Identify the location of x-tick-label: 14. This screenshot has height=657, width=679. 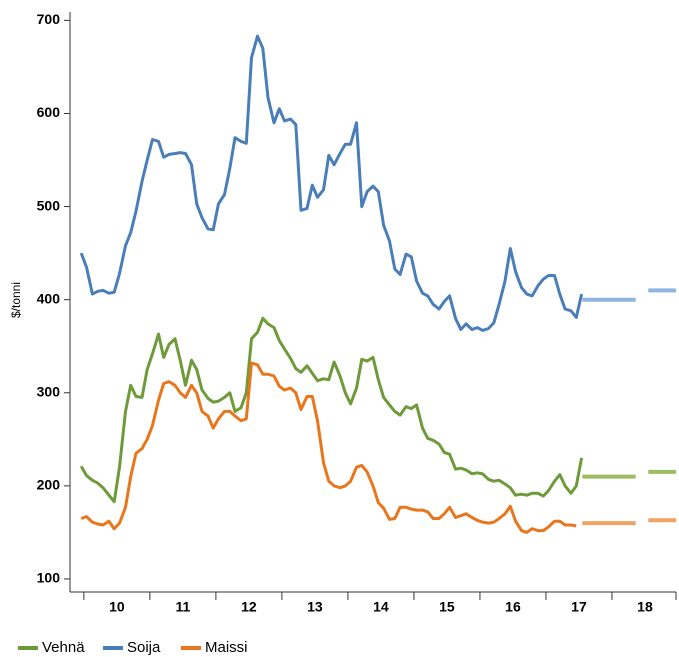
(381, 607).